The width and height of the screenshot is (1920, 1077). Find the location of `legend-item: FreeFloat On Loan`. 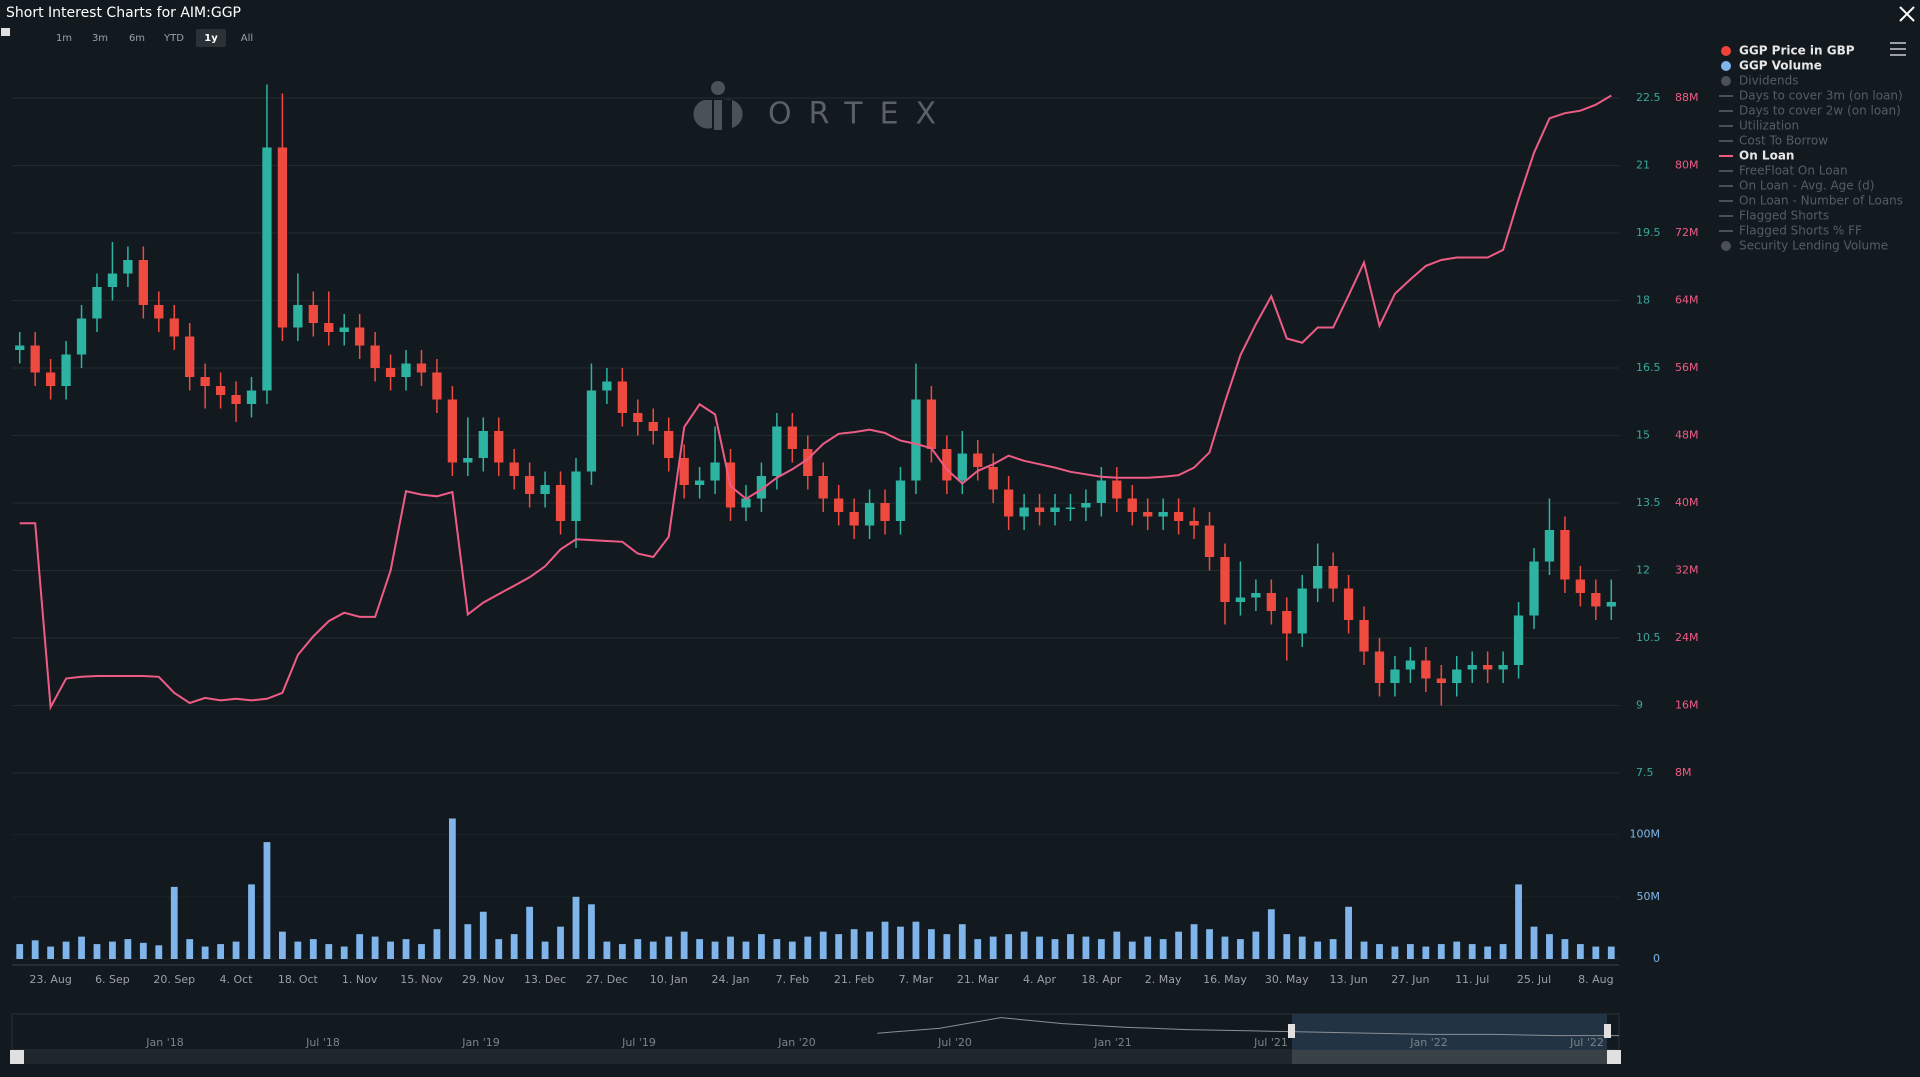

legend-item: FreeFloat On Loan is located at coordinates (1793, 171).